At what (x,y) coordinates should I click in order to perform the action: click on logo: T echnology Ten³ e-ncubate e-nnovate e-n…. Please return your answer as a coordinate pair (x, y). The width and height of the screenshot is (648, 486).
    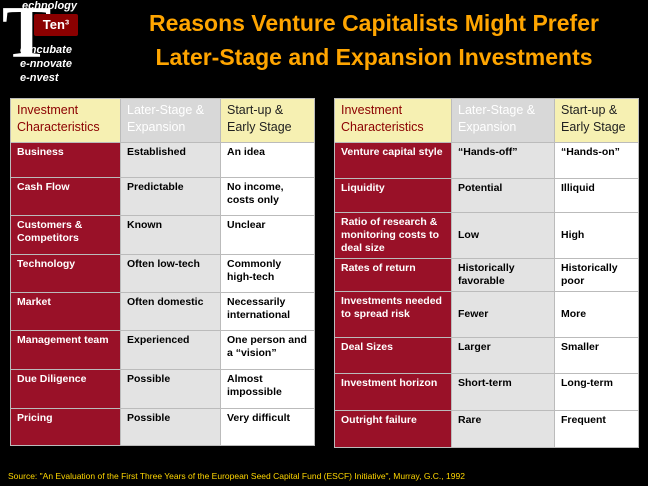
    Looking at the image, I should click on (55, 45).